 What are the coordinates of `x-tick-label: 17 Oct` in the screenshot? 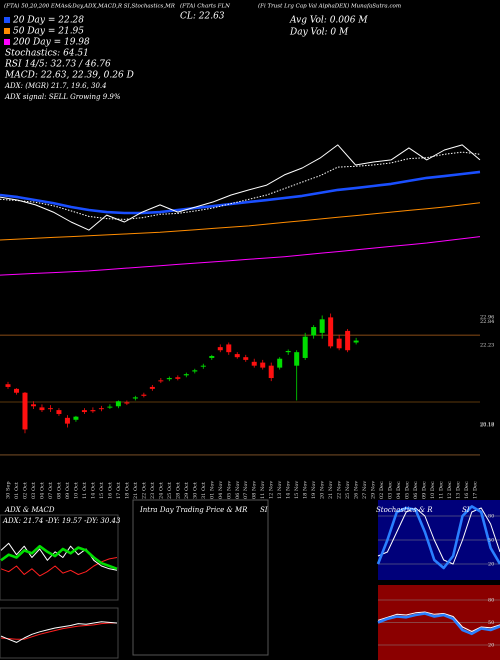 It's located at (119, 490).